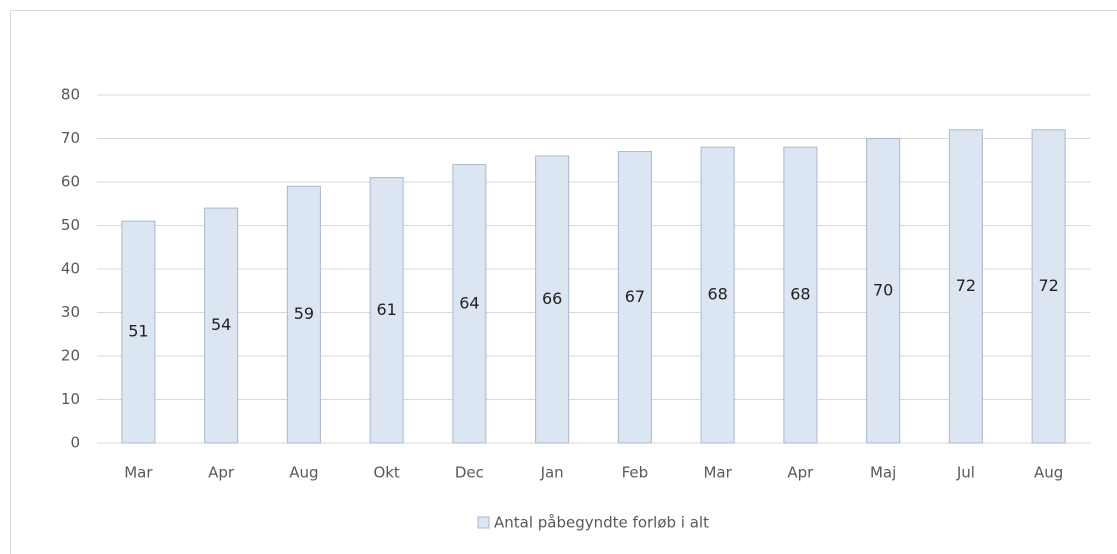 Image resolution: width=1117 pixels, height=554 pixels. What do you see at coordinates (965, 473) in the screenshot?
I see `x-tick-label: Jul` at bounding box center [965, 473].